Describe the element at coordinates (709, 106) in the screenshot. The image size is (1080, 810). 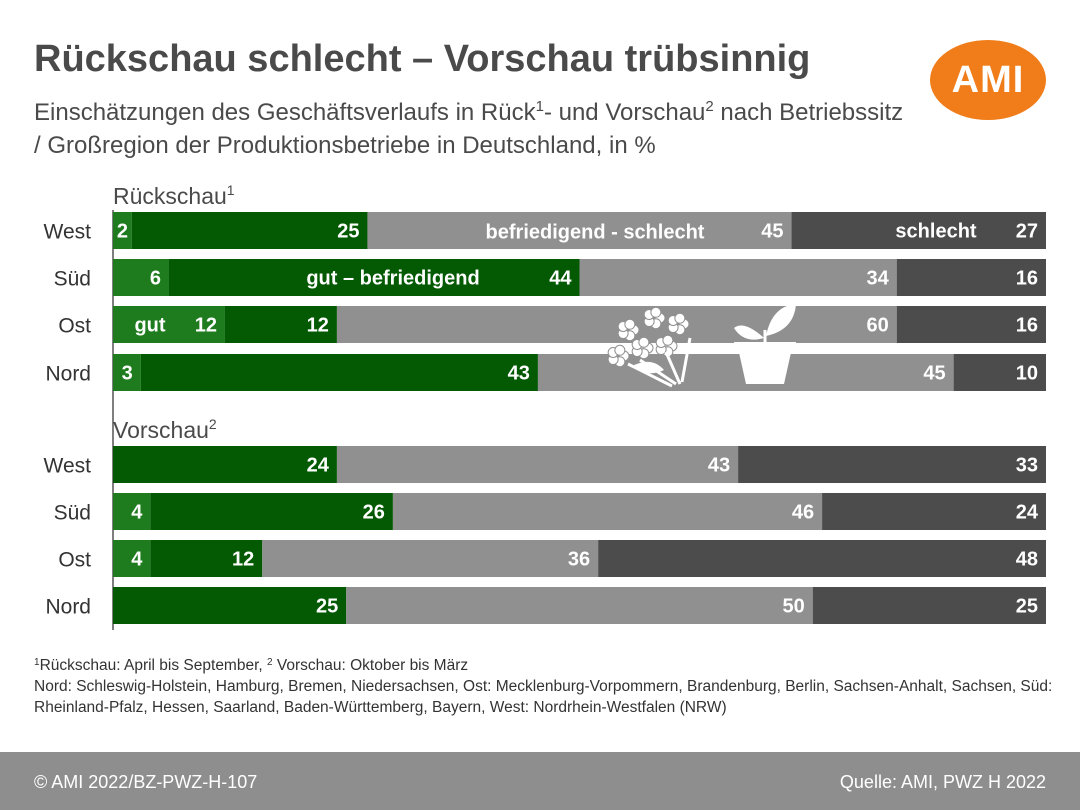
I see `subtitle-sup-2: 2` at that location.